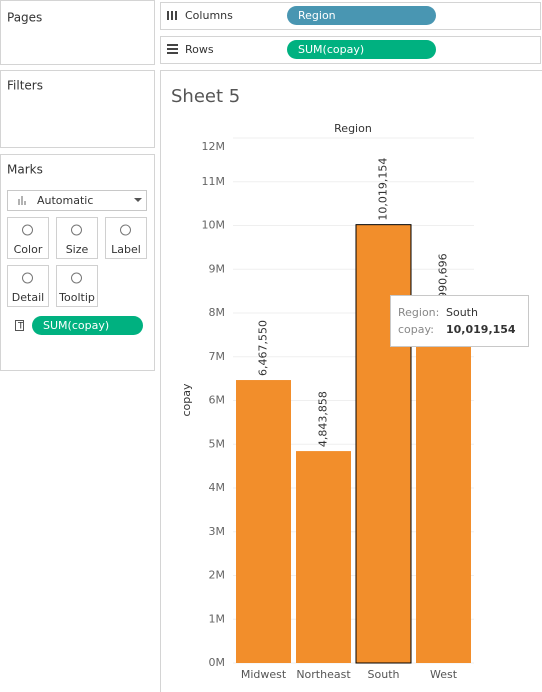 The height and width of the screenshot is (692, 542). What do you see at coordinates (323, 419) in the screenshot?
I see `value-label: 4,843,858` at bounding box center [323, 419].